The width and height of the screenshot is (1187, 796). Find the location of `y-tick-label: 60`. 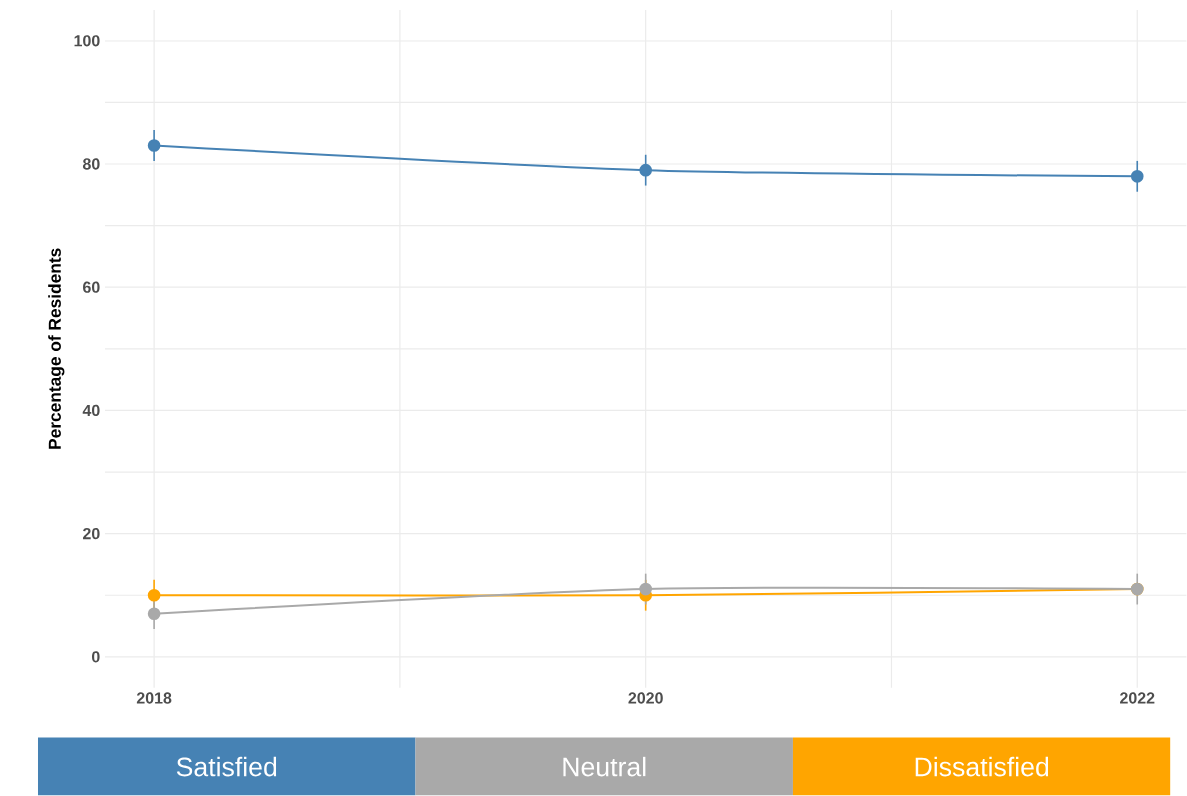

y-tick-label: 60 is located at coordinates (91, 287).